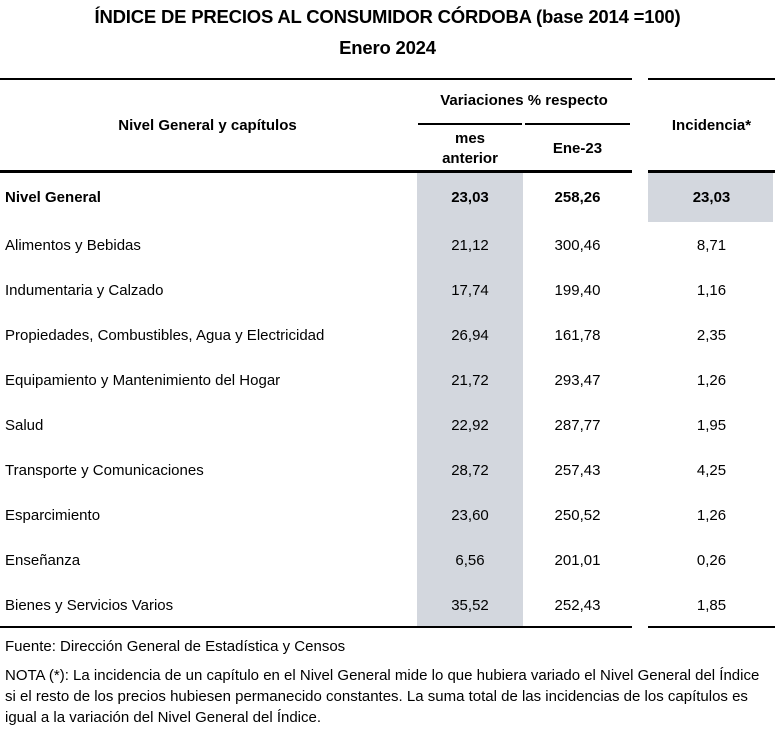 This screenshot has height=734, width=775. I want to click on row-label: Transporte y Comunicaciones, so click(104, 470).